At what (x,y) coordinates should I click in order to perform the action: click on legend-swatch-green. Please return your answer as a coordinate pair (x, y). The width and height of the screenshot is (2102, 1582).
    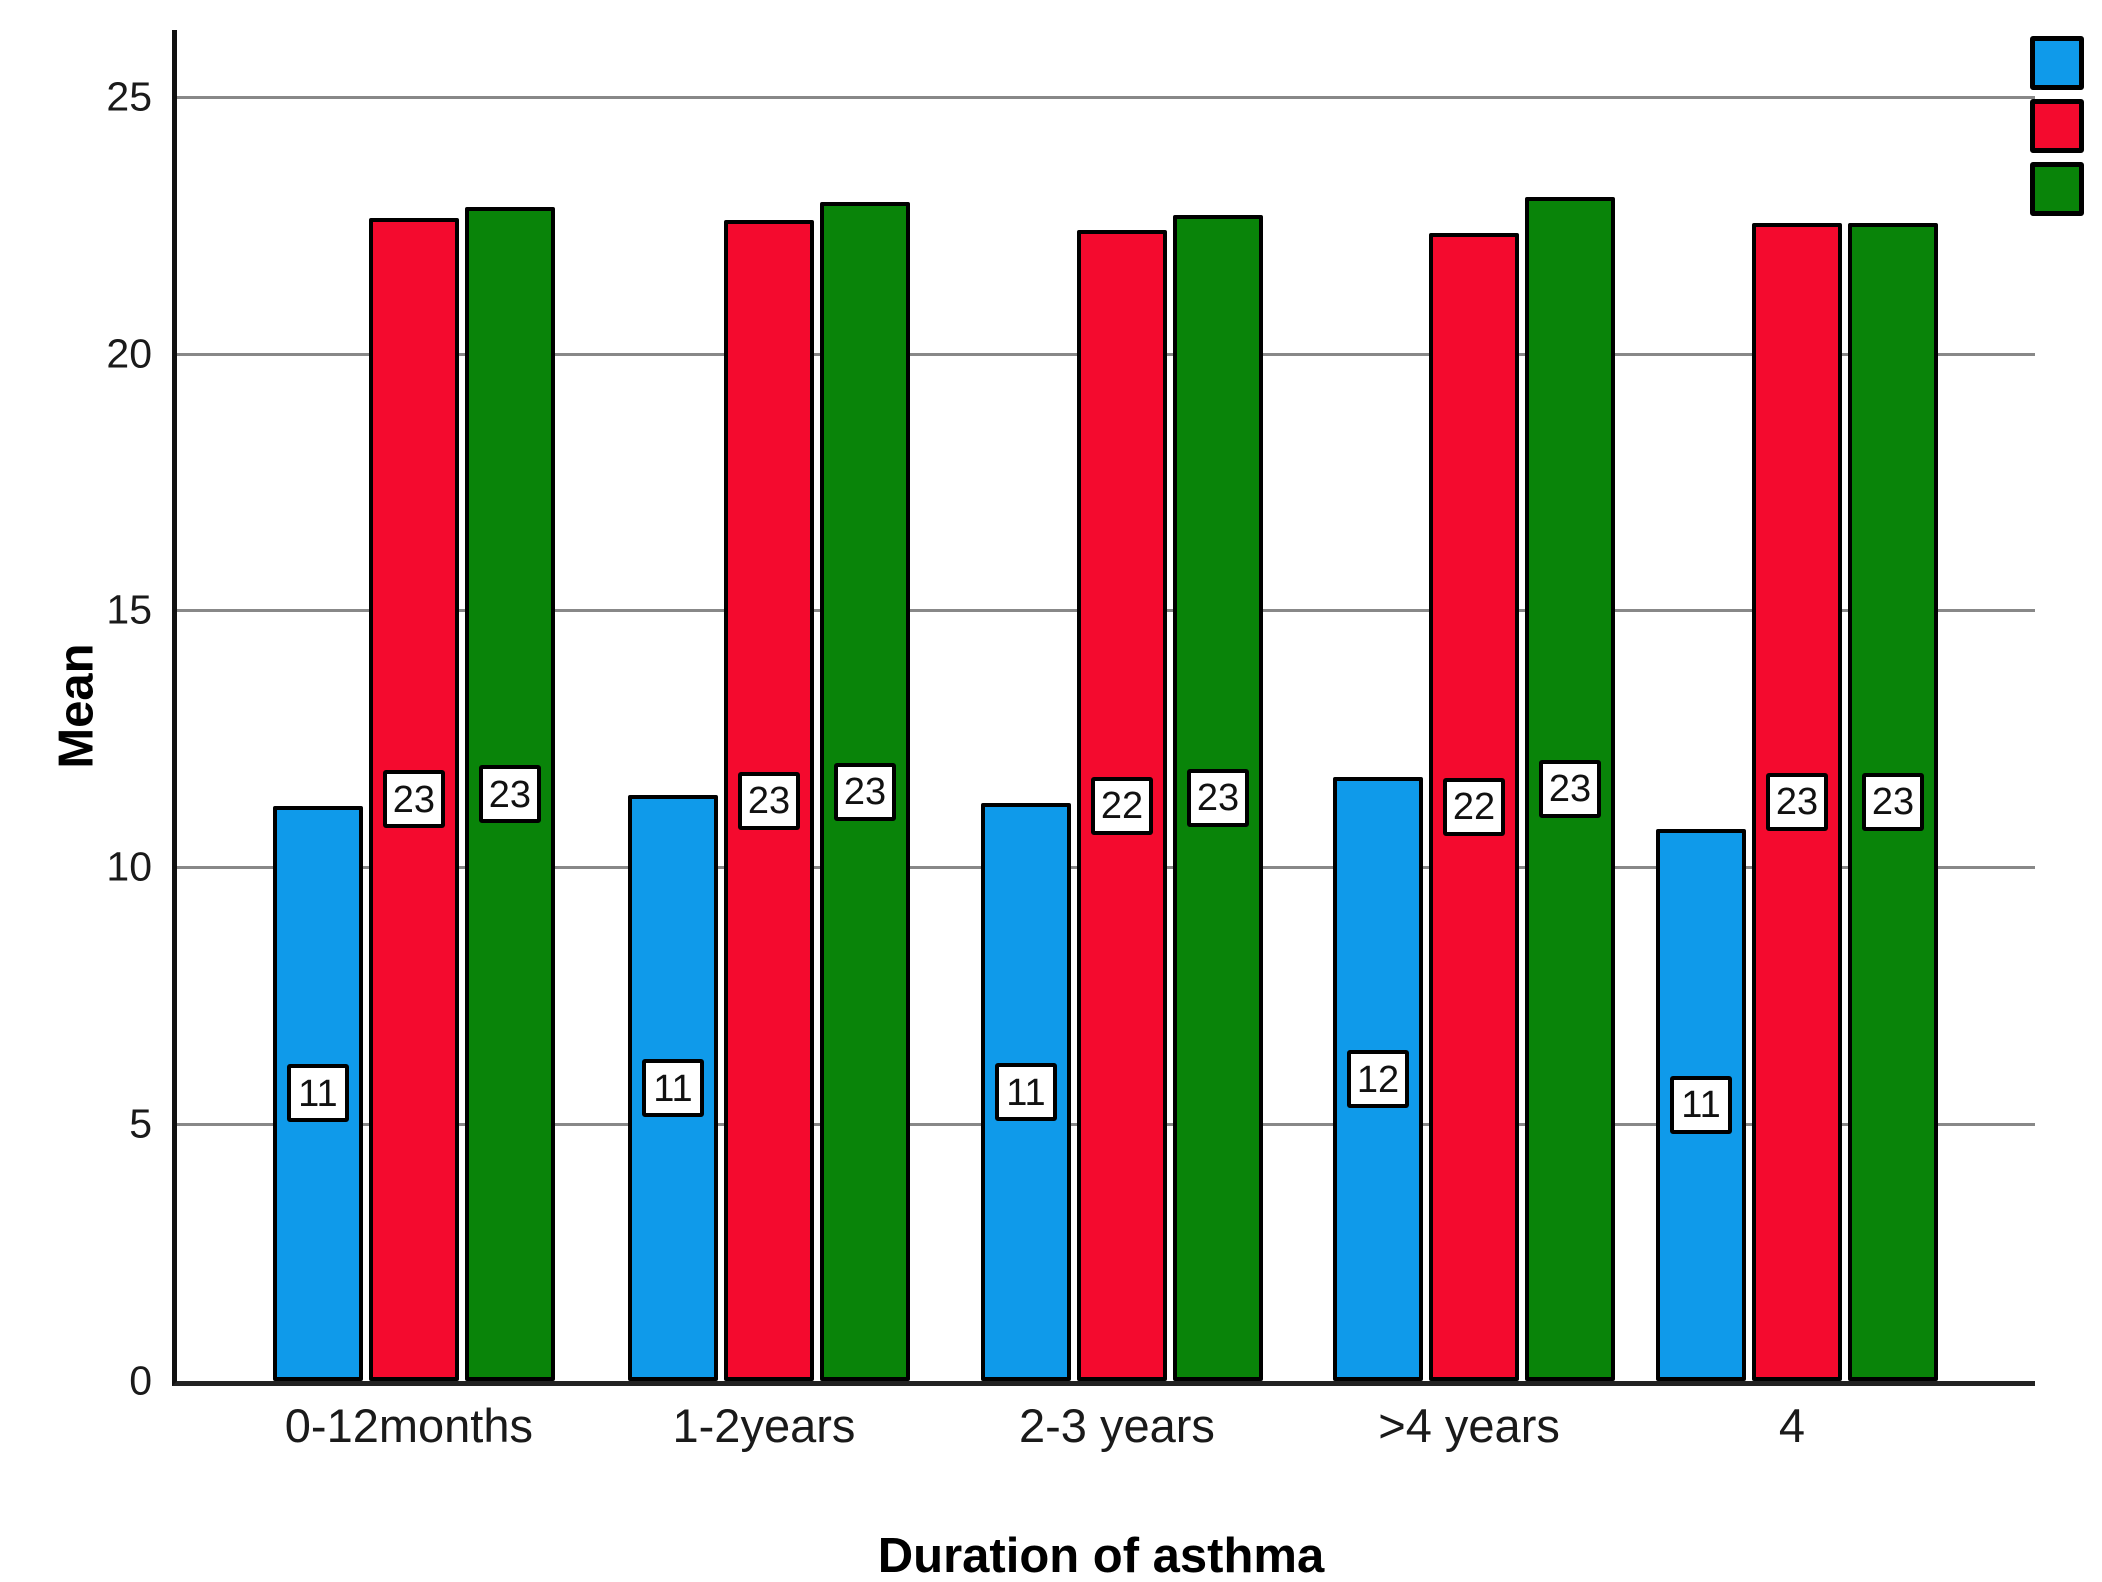
    Looking at the image, I should click on (2057, 189).